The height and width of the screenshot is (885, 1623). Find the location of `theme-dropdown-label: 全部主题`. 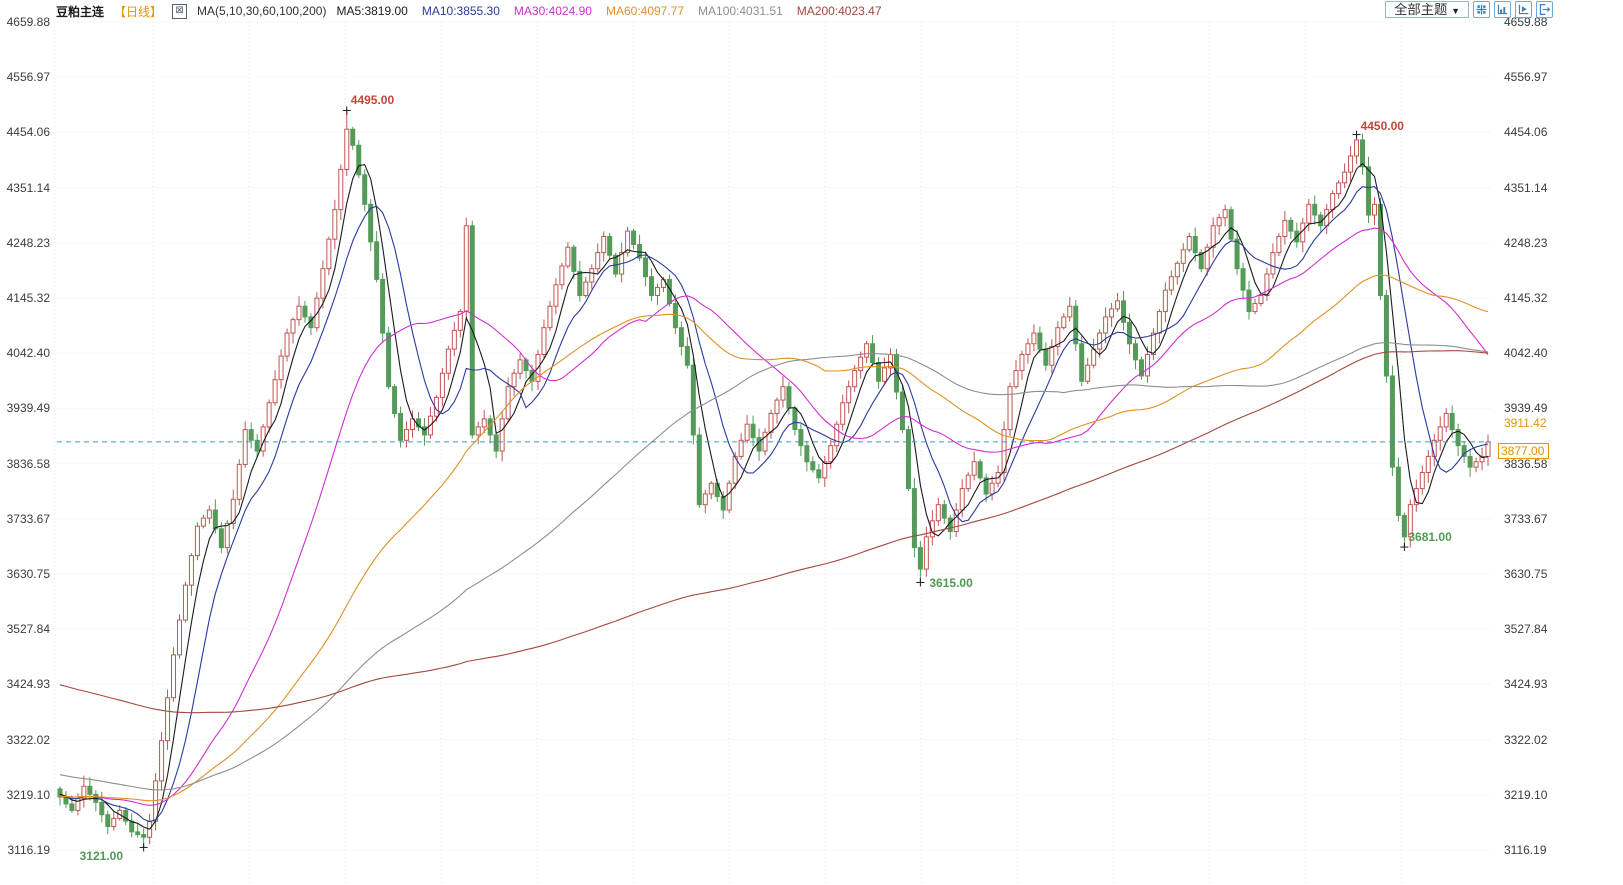

theme-dropdown-label: 全部主题 is located at coordinates (1421, 9).